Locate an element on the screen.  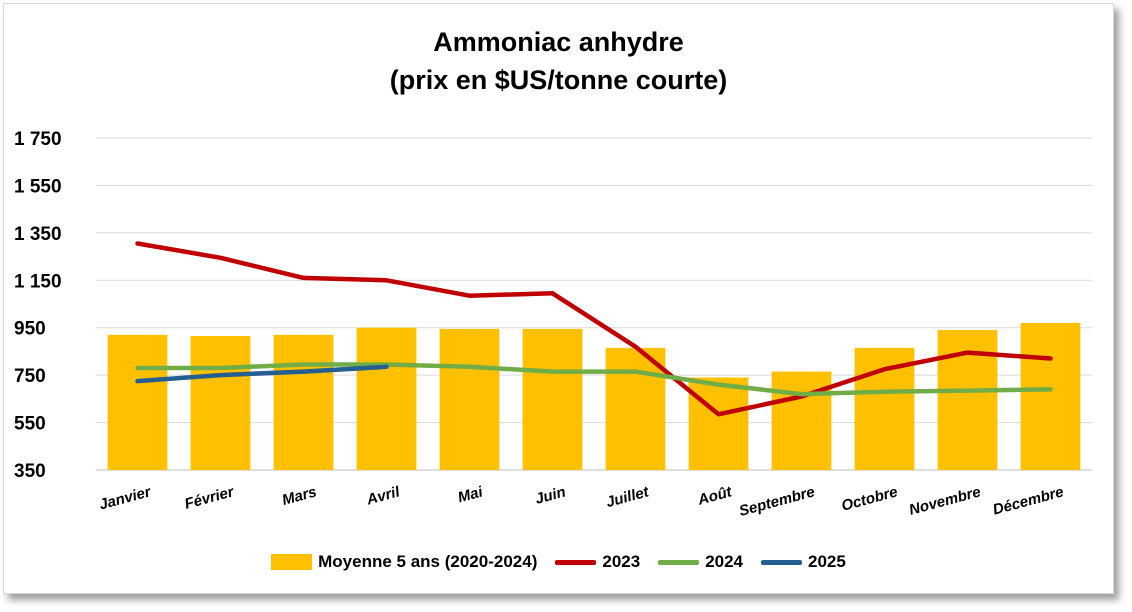
y-tick-label: 1 750 is located at coordinates (38, 139).